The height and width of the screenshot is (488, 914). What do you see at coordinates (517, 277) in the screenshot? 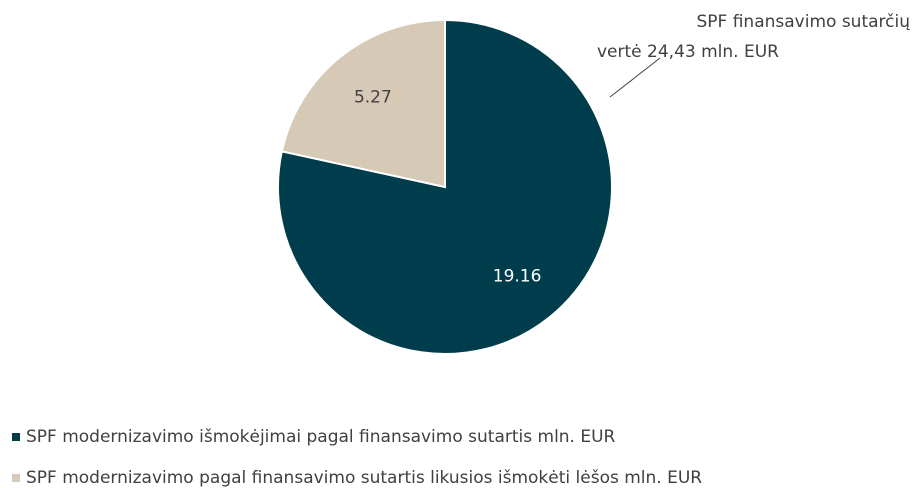
I see `data-label: 19.16` at bounding box center [517, 277].